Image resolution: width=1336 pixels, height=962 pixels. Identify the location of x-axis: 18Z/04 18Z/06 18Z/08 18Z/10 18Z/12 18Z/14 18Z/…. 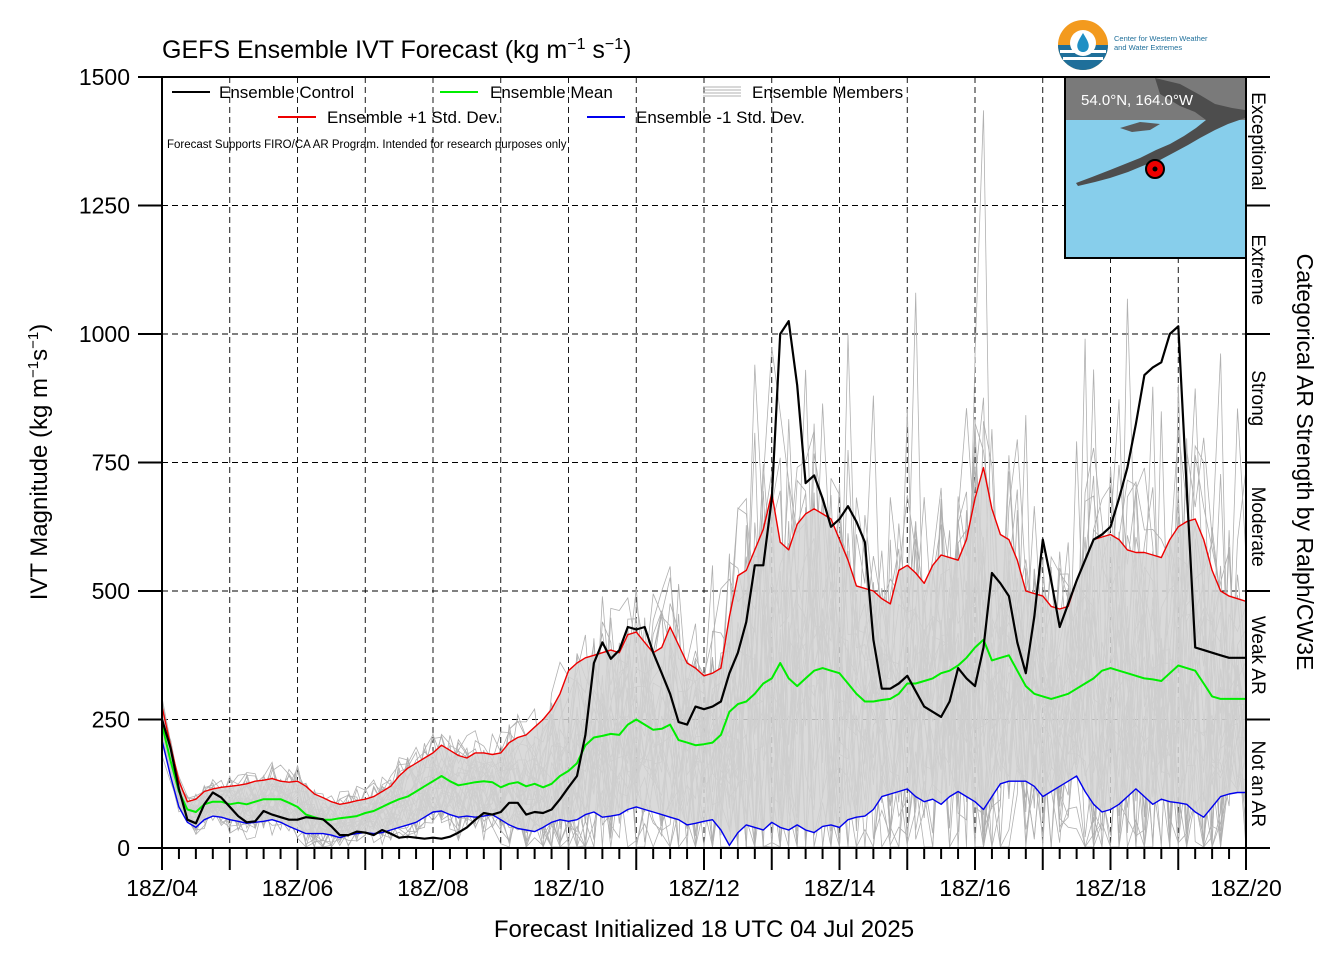
(704, 874).